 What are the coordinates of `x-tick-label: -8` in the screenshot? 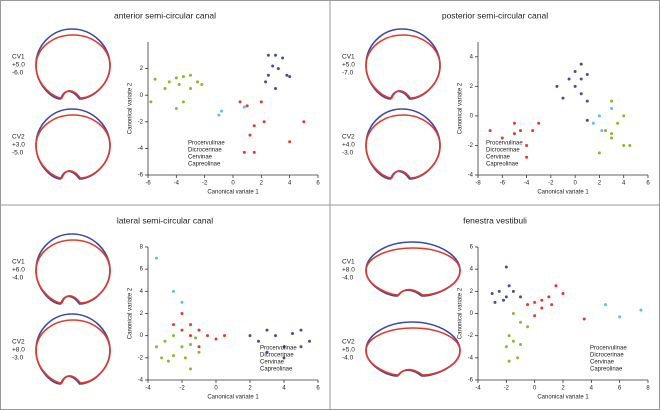 It's located at (478, 184).